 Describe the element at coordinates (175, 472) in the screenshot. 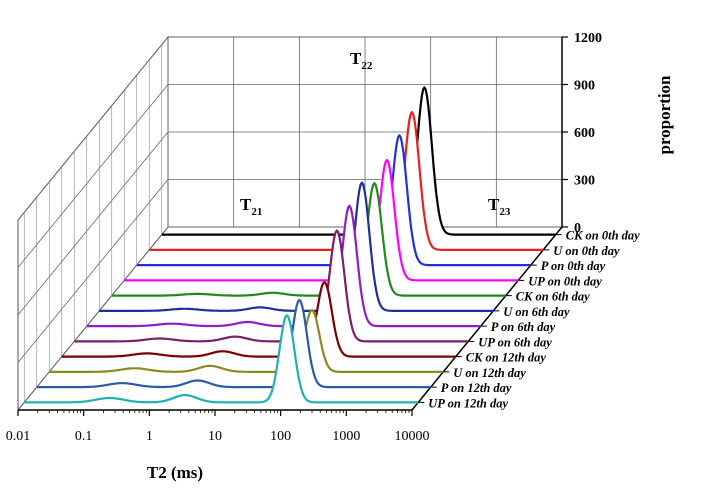

I see `x-axis-title: T2 (ms)` at that location.